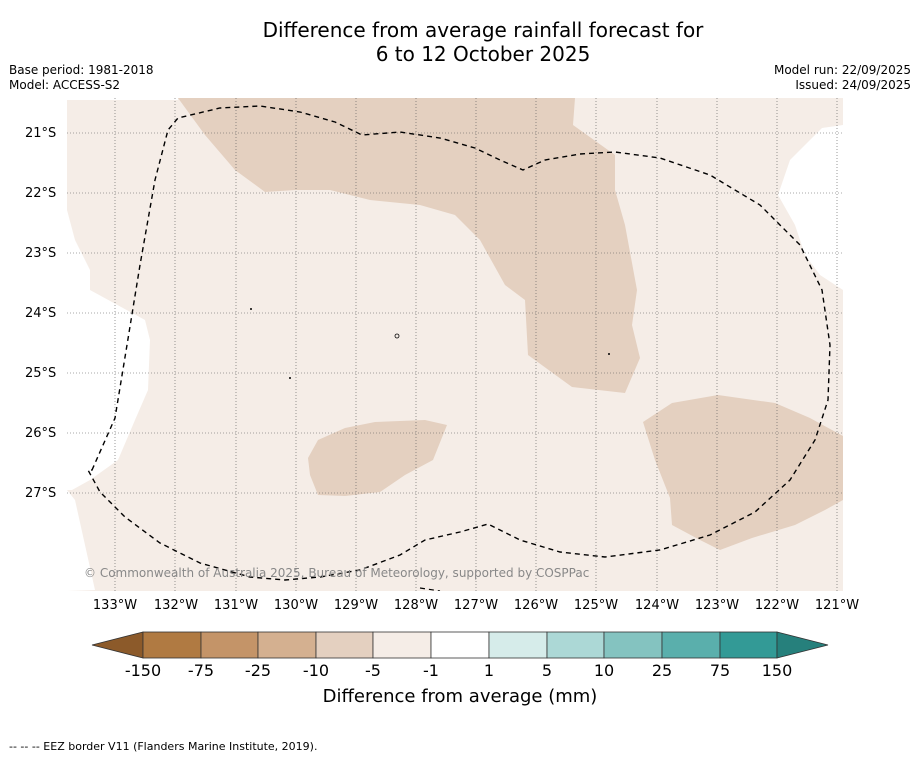  Describe the element at coordinates (41, 133) in the screenshot. I see `lat-label-21s: 21°S` at that location.